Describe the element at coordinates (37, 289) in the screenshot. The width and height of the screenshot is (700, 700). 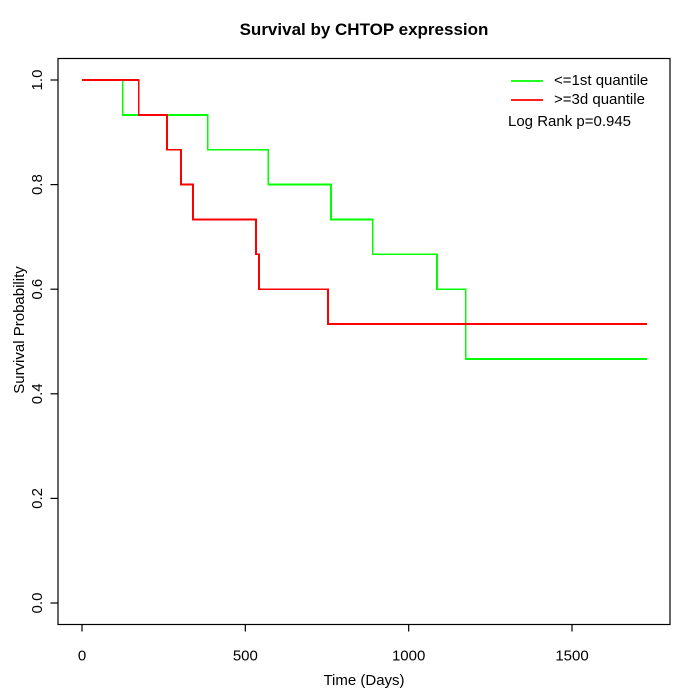
I see `y-tick-label: 0.6` at that location.